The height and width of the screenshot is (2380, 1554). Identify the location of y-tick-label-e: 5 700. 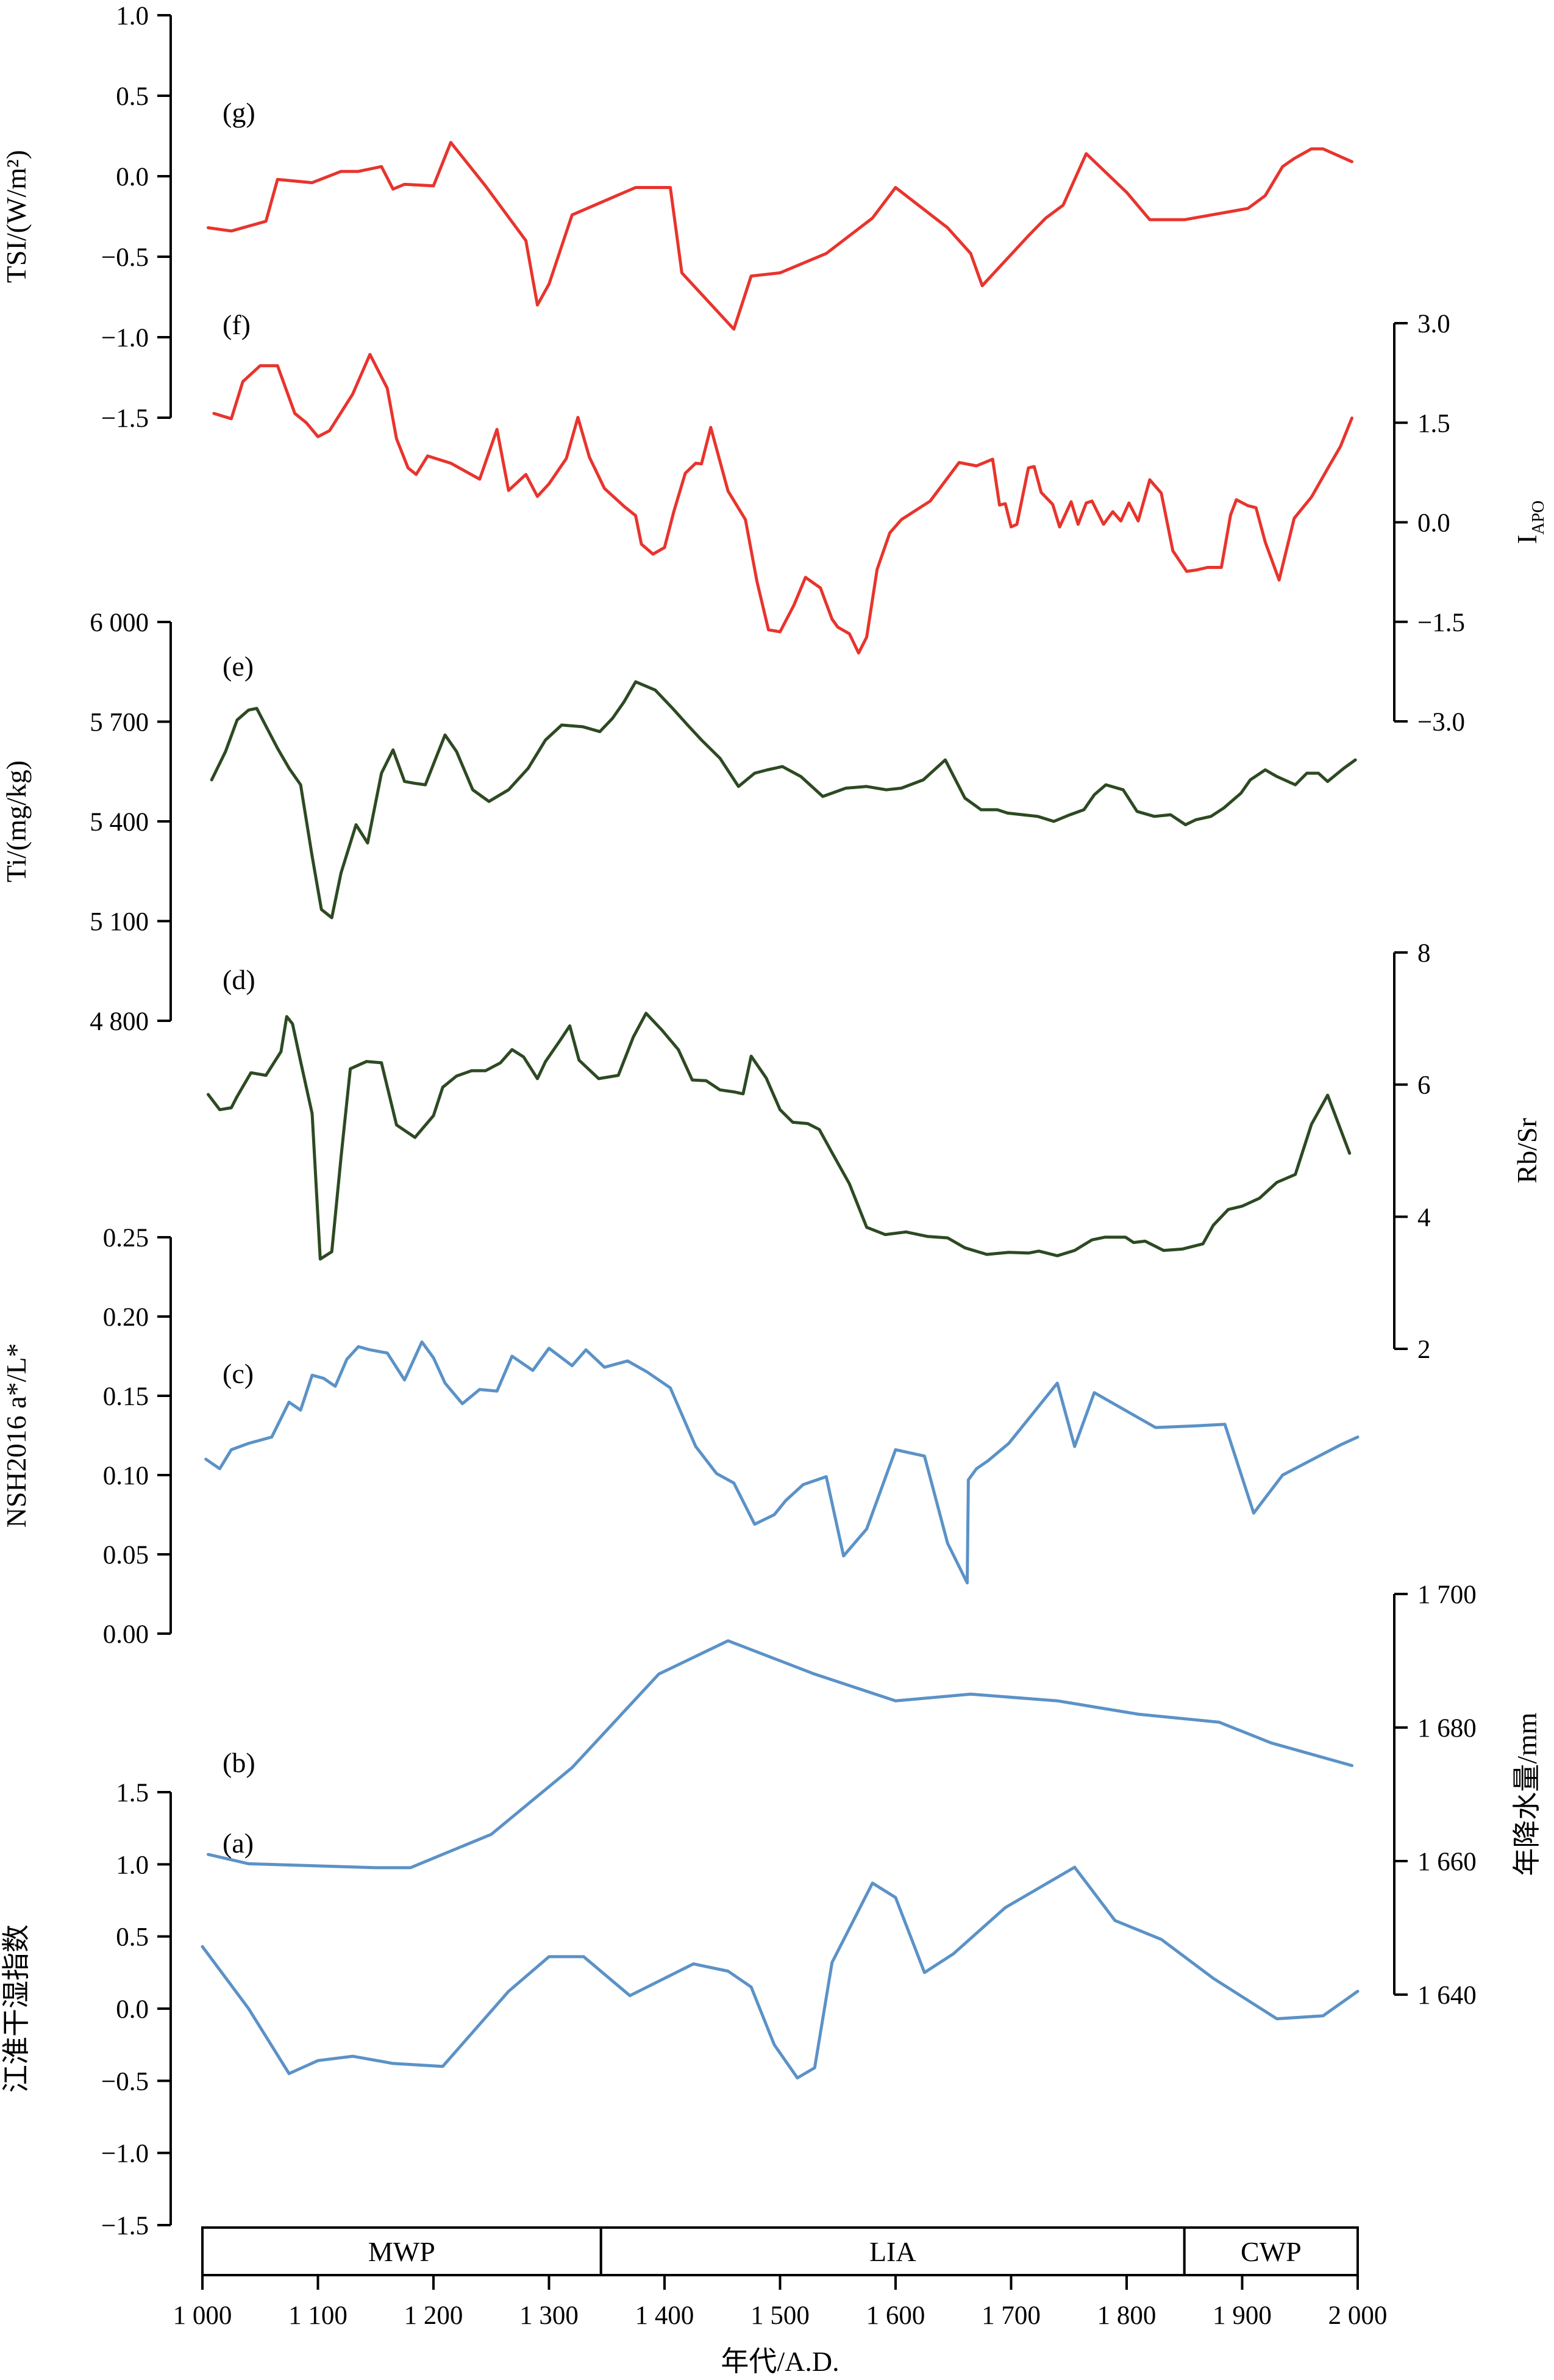
(119, 723).